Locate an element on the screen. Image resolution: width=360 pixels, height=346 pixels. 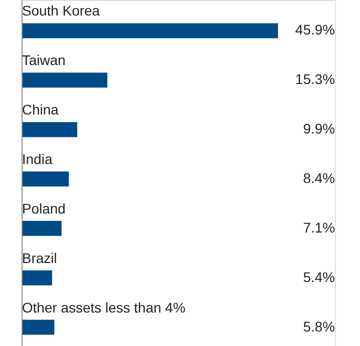
y-tick-label: India is located at coordinates (37, 159).